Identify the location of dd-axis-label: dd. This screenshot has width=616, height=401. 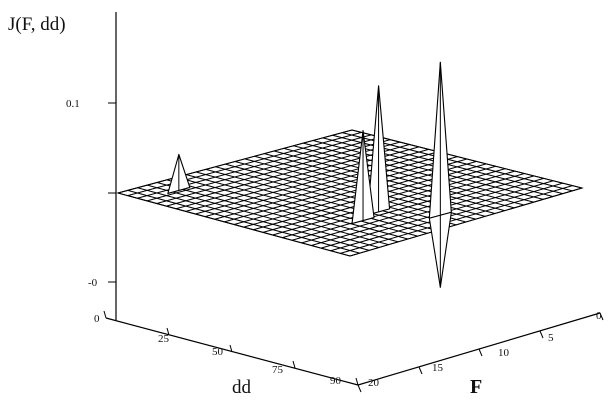
(242, 387).